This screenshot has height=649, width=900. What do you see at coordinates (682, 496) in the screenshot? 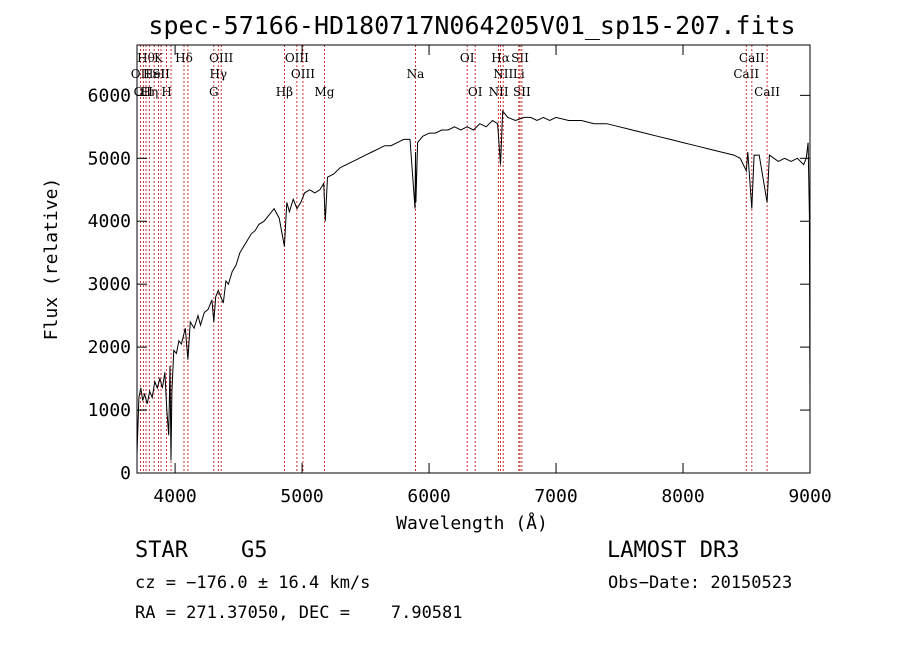
I see `x-tick-label: 8000` at bounding box center [682, 496].